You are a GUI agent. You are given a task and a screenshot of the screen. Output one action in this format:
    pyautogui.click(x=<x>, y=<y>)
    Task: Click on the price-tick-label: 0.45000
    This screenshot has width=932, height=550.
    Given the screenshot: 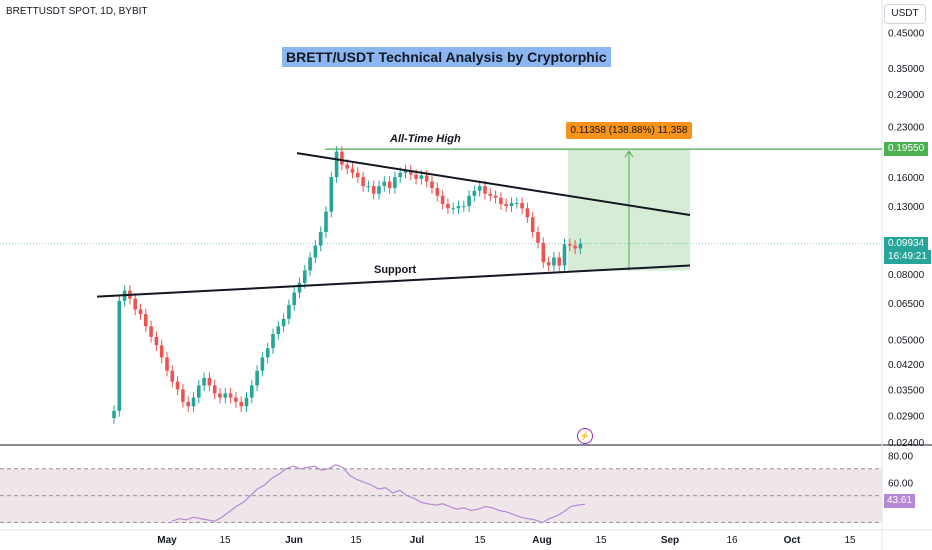 What is the action you would take?
    pyautogui.click(x=906, y=34)
    